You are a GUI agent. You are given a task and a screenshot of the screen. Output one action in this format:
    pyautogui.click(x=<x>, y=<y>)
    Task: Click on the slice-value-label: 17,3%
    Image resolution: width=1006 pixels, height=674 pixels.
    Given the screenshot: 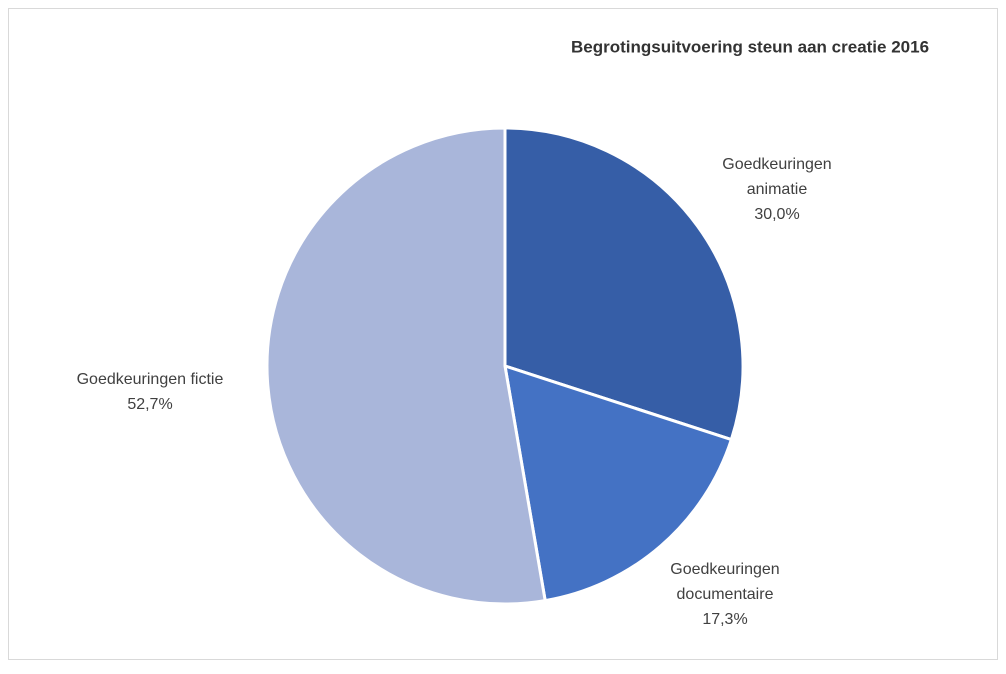 What is the action you would take?
    pyautogui.click(x=724, y=619)
    